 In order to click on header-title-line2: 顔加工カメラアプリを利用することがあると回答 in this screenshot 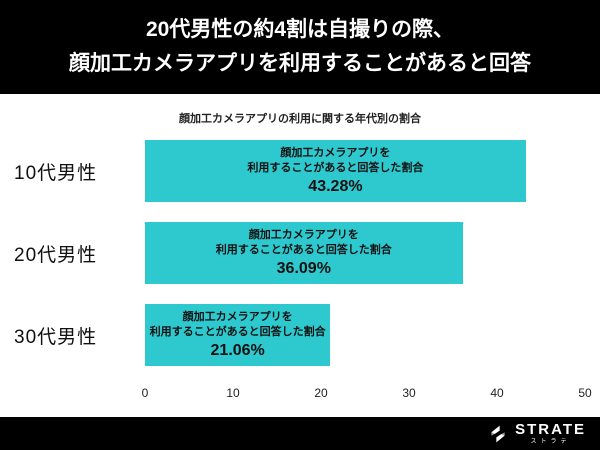, I will do `click(300, 63)`.